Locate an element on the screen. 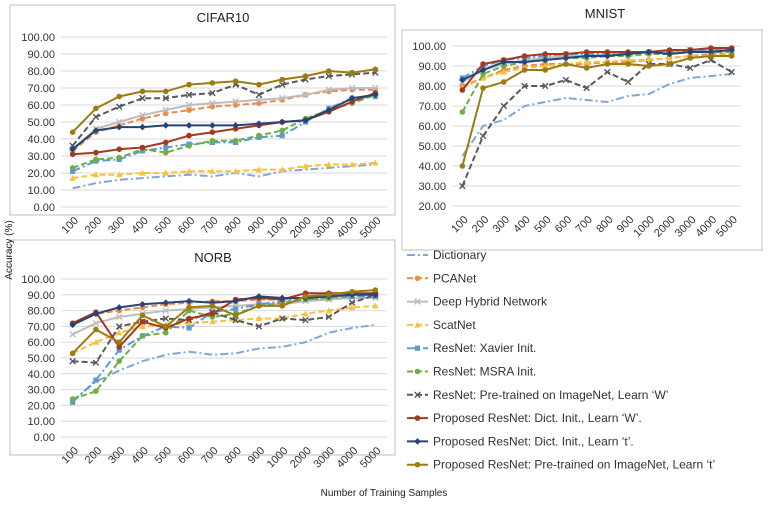 The height and width of the screenshot is (506, 772). y-tick-label: 70.00 is located at coordinates (41, 327).